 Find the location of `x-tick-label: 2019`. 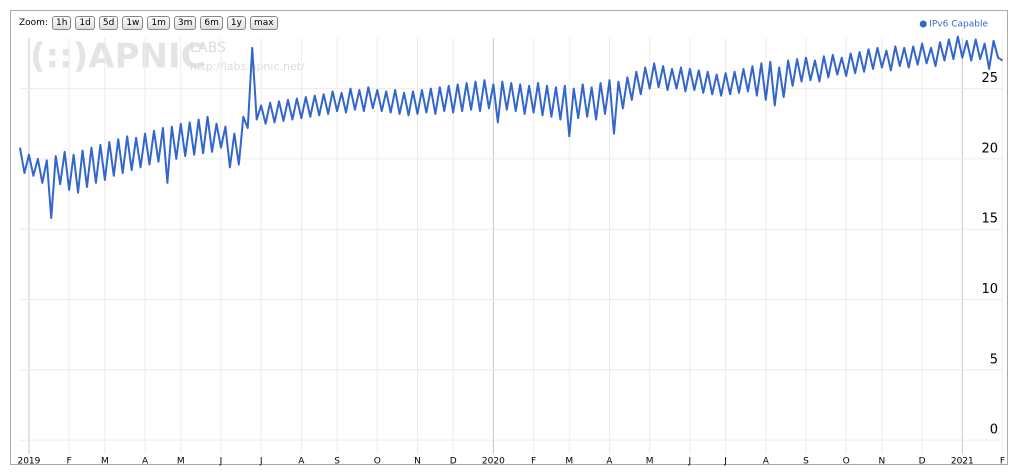

x-tick-label: 2019 is located at coordinates (28, 462).